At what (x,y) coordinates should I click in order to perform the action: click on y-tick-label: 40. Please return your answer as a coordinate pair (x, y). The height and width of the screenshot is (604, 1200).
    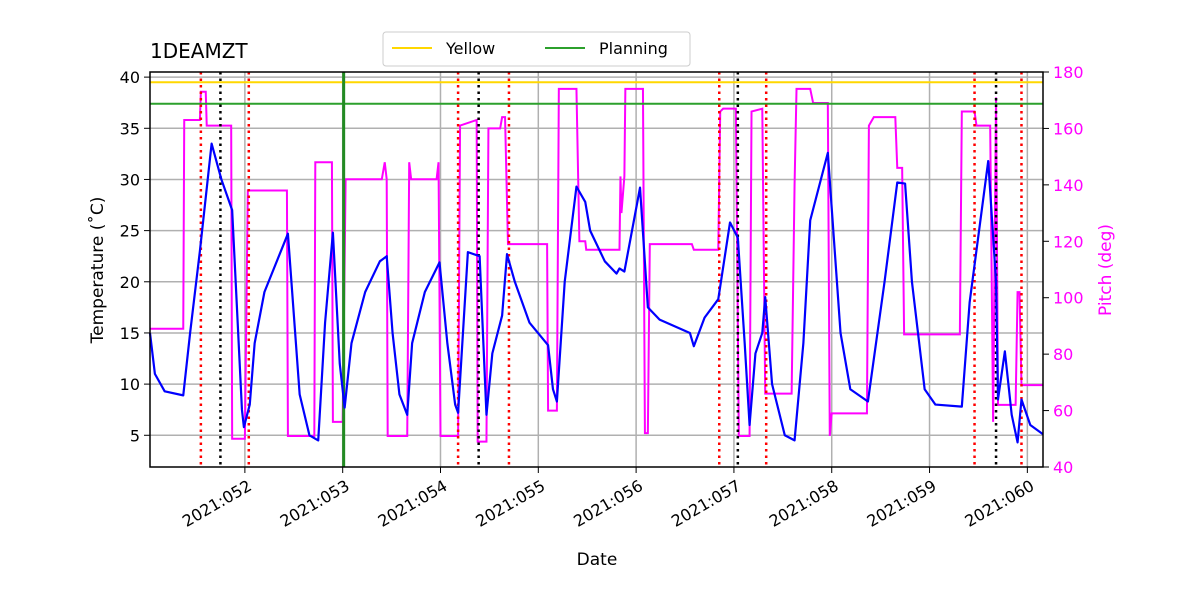
    Looking at the image, I should click on (130, 77).